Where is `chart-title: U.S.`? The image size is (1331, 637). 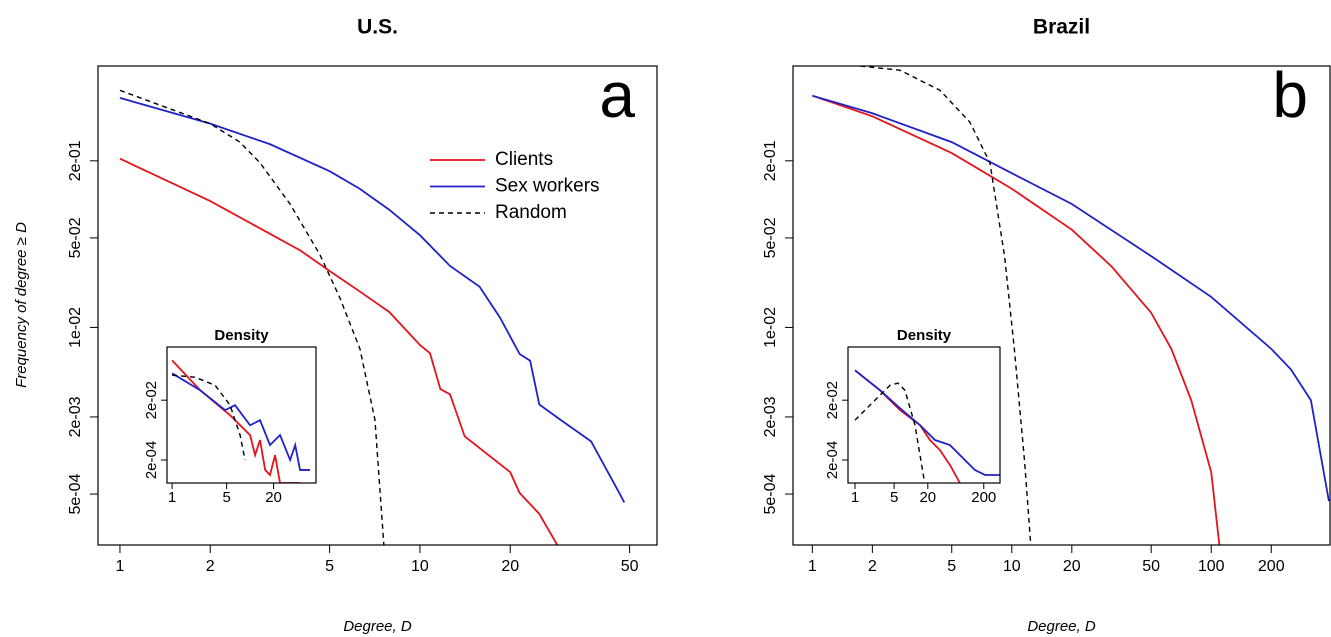 chart-title: U.S. is located at coordinates (377, 27).